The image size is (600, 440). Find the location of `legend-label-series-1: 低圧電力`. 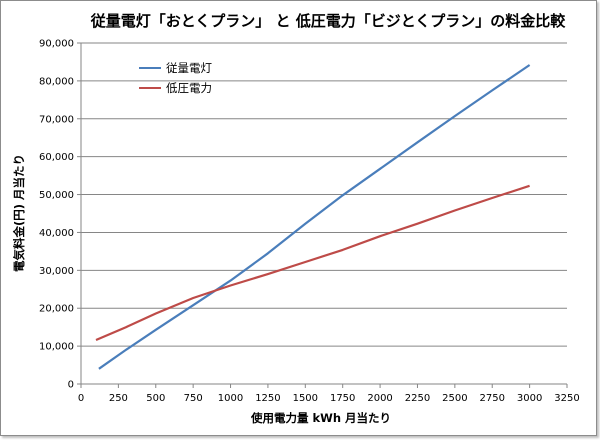

legend-label-series-1: 低圧電力 is located at coordinates (189, 88).